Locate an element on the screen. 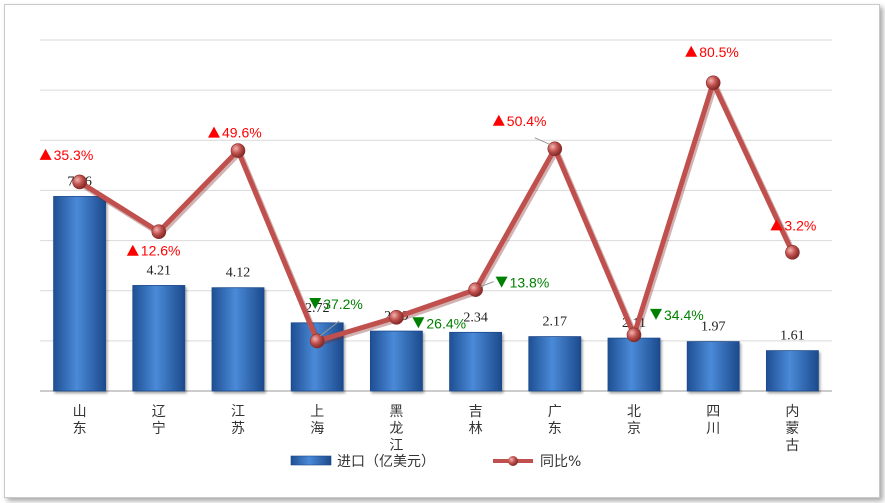 The height and width of the screenshot is (503, 885). legend-line-label: 同比% is located at coordinates (560, 462).